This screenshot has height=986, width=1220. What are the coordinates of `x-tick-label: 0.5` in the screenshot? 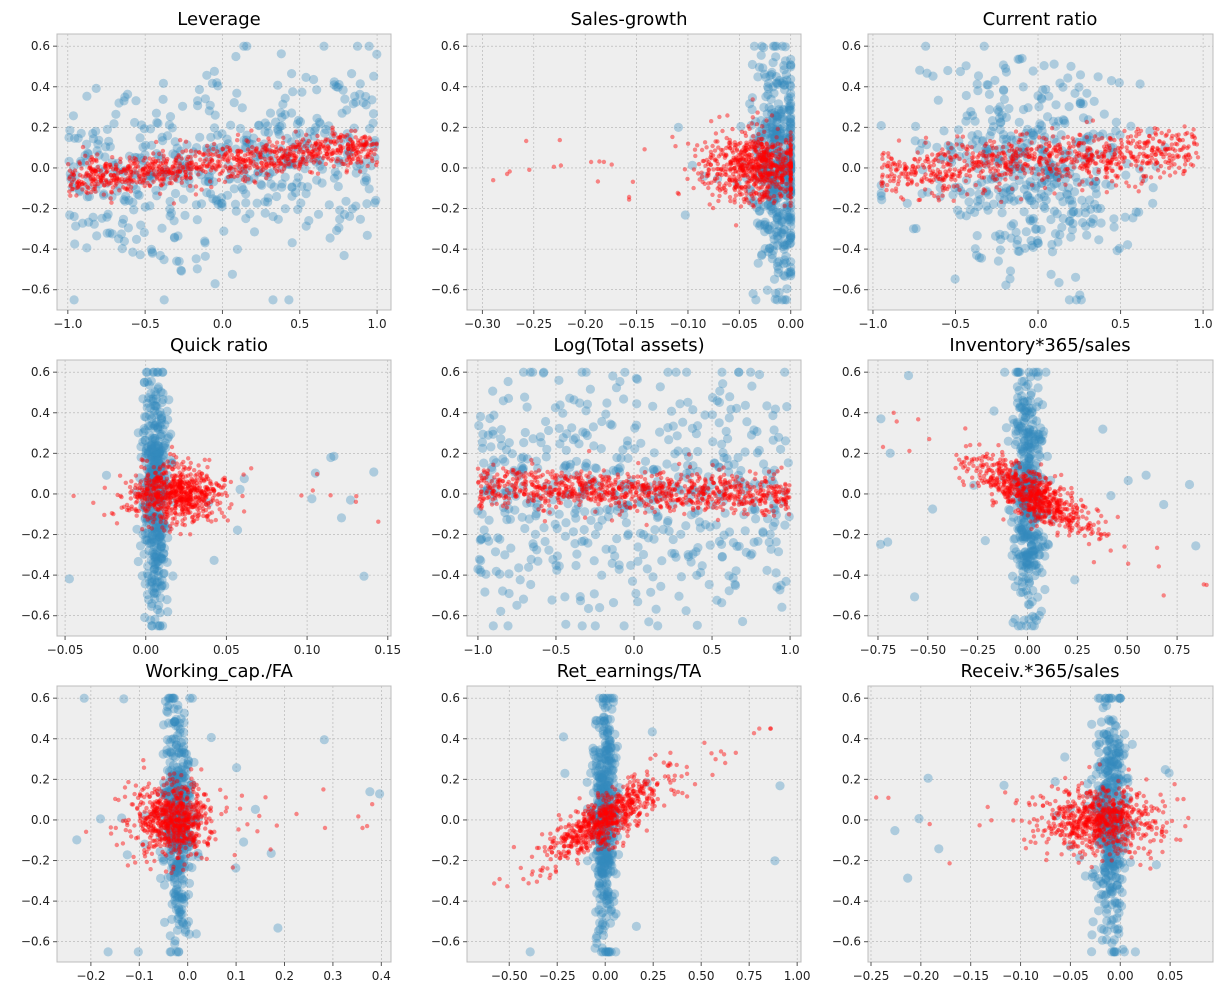 It's located at (299, 324).